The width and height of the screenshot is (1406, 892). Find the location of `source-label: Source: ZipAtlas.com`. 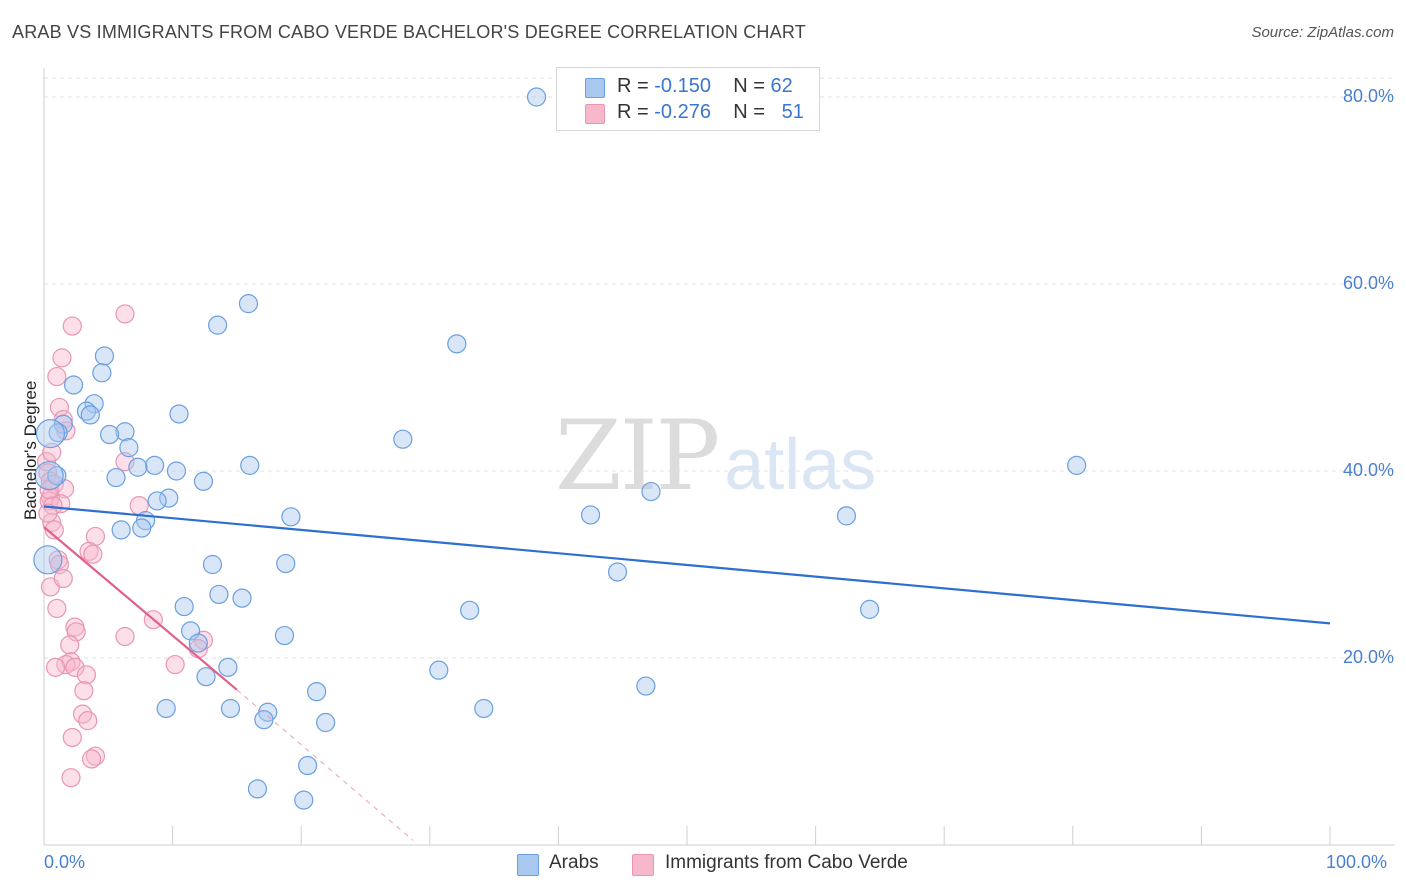

source-label: Source: ZipAtlas.com is located at coordinates (1322, 32).